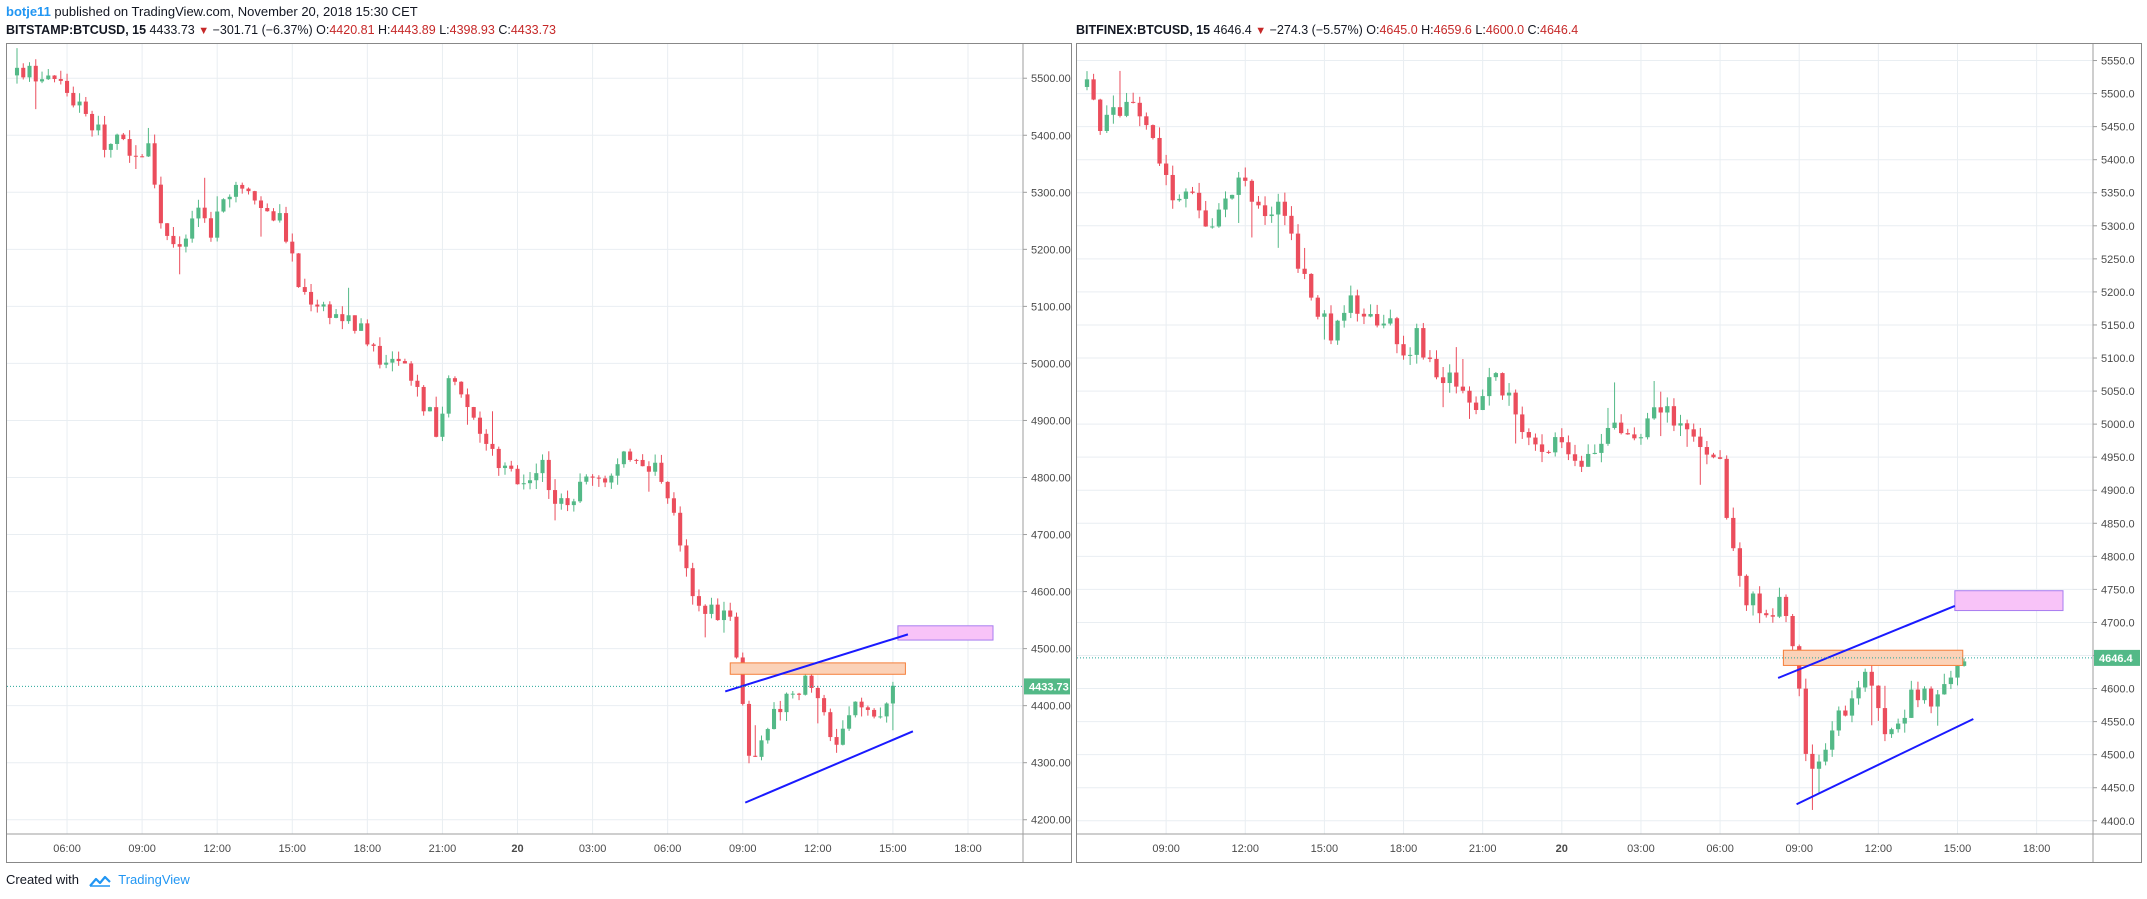 Image resolution: width=2147 pixels, height=899 pixels. What do you see at coordinates (2118, 425) in the screenshot?
I see `price-tick-label: 5000.0` at bounding box center [2118, 425].